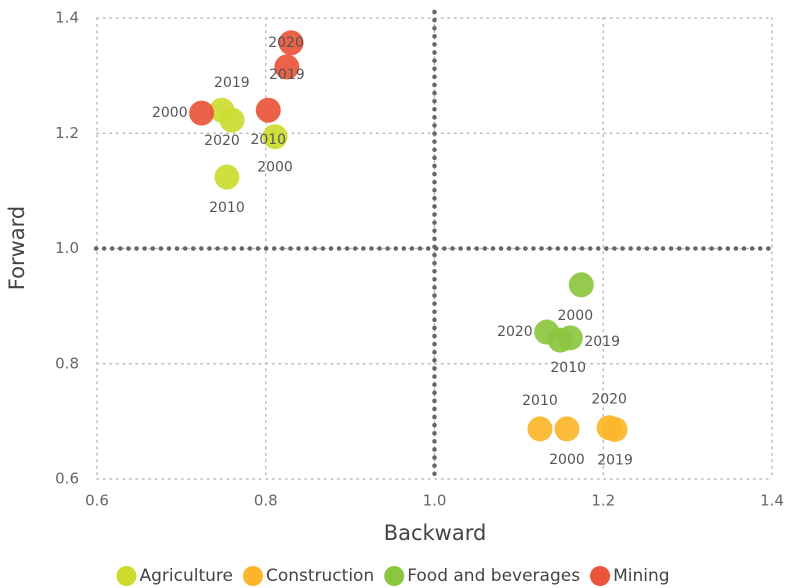  I want to click on legend-label: Mining, so click(641, 576).